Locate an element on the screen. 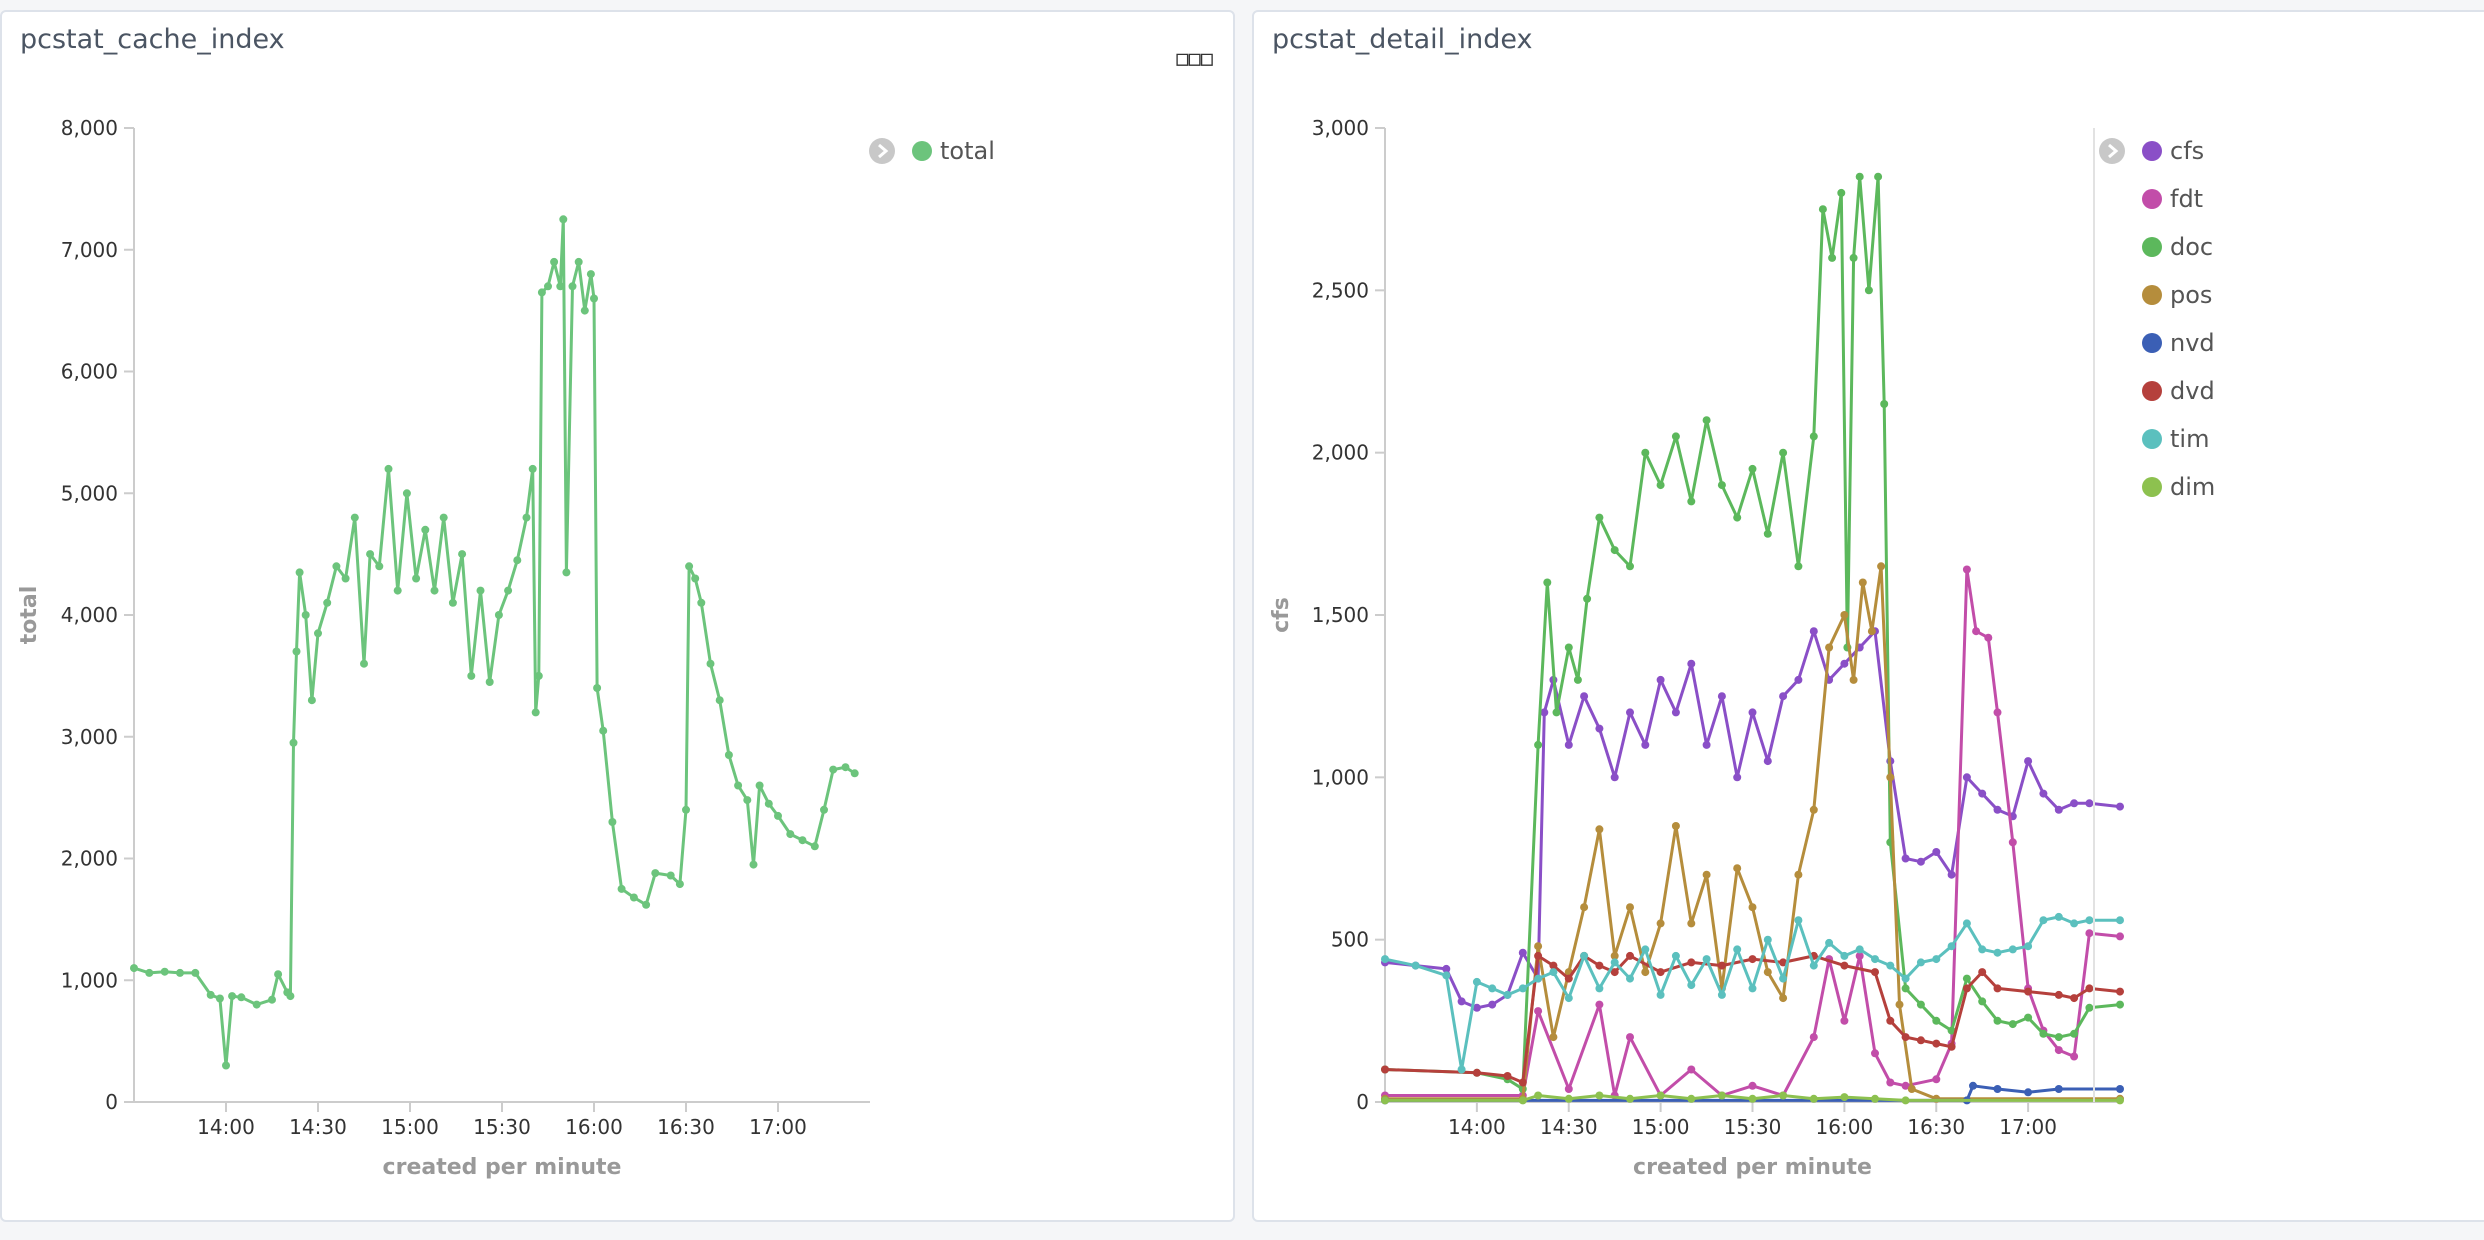 The width and height of the screenshot is (2484, 1240). legend-item-pos: pos is located at coordinates (2177, 295).